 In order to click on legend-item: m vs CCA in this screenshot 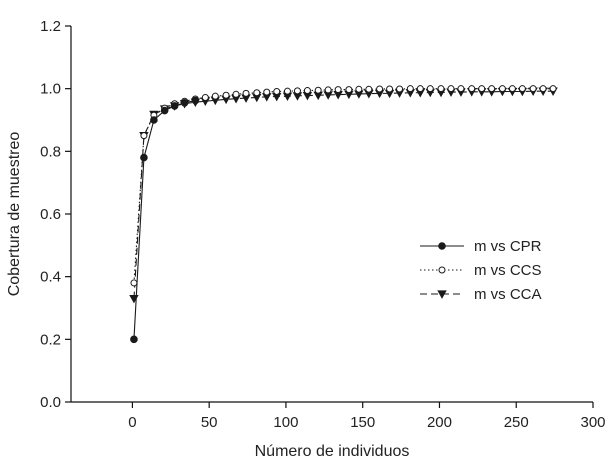, I will do `click(481, 294)`.